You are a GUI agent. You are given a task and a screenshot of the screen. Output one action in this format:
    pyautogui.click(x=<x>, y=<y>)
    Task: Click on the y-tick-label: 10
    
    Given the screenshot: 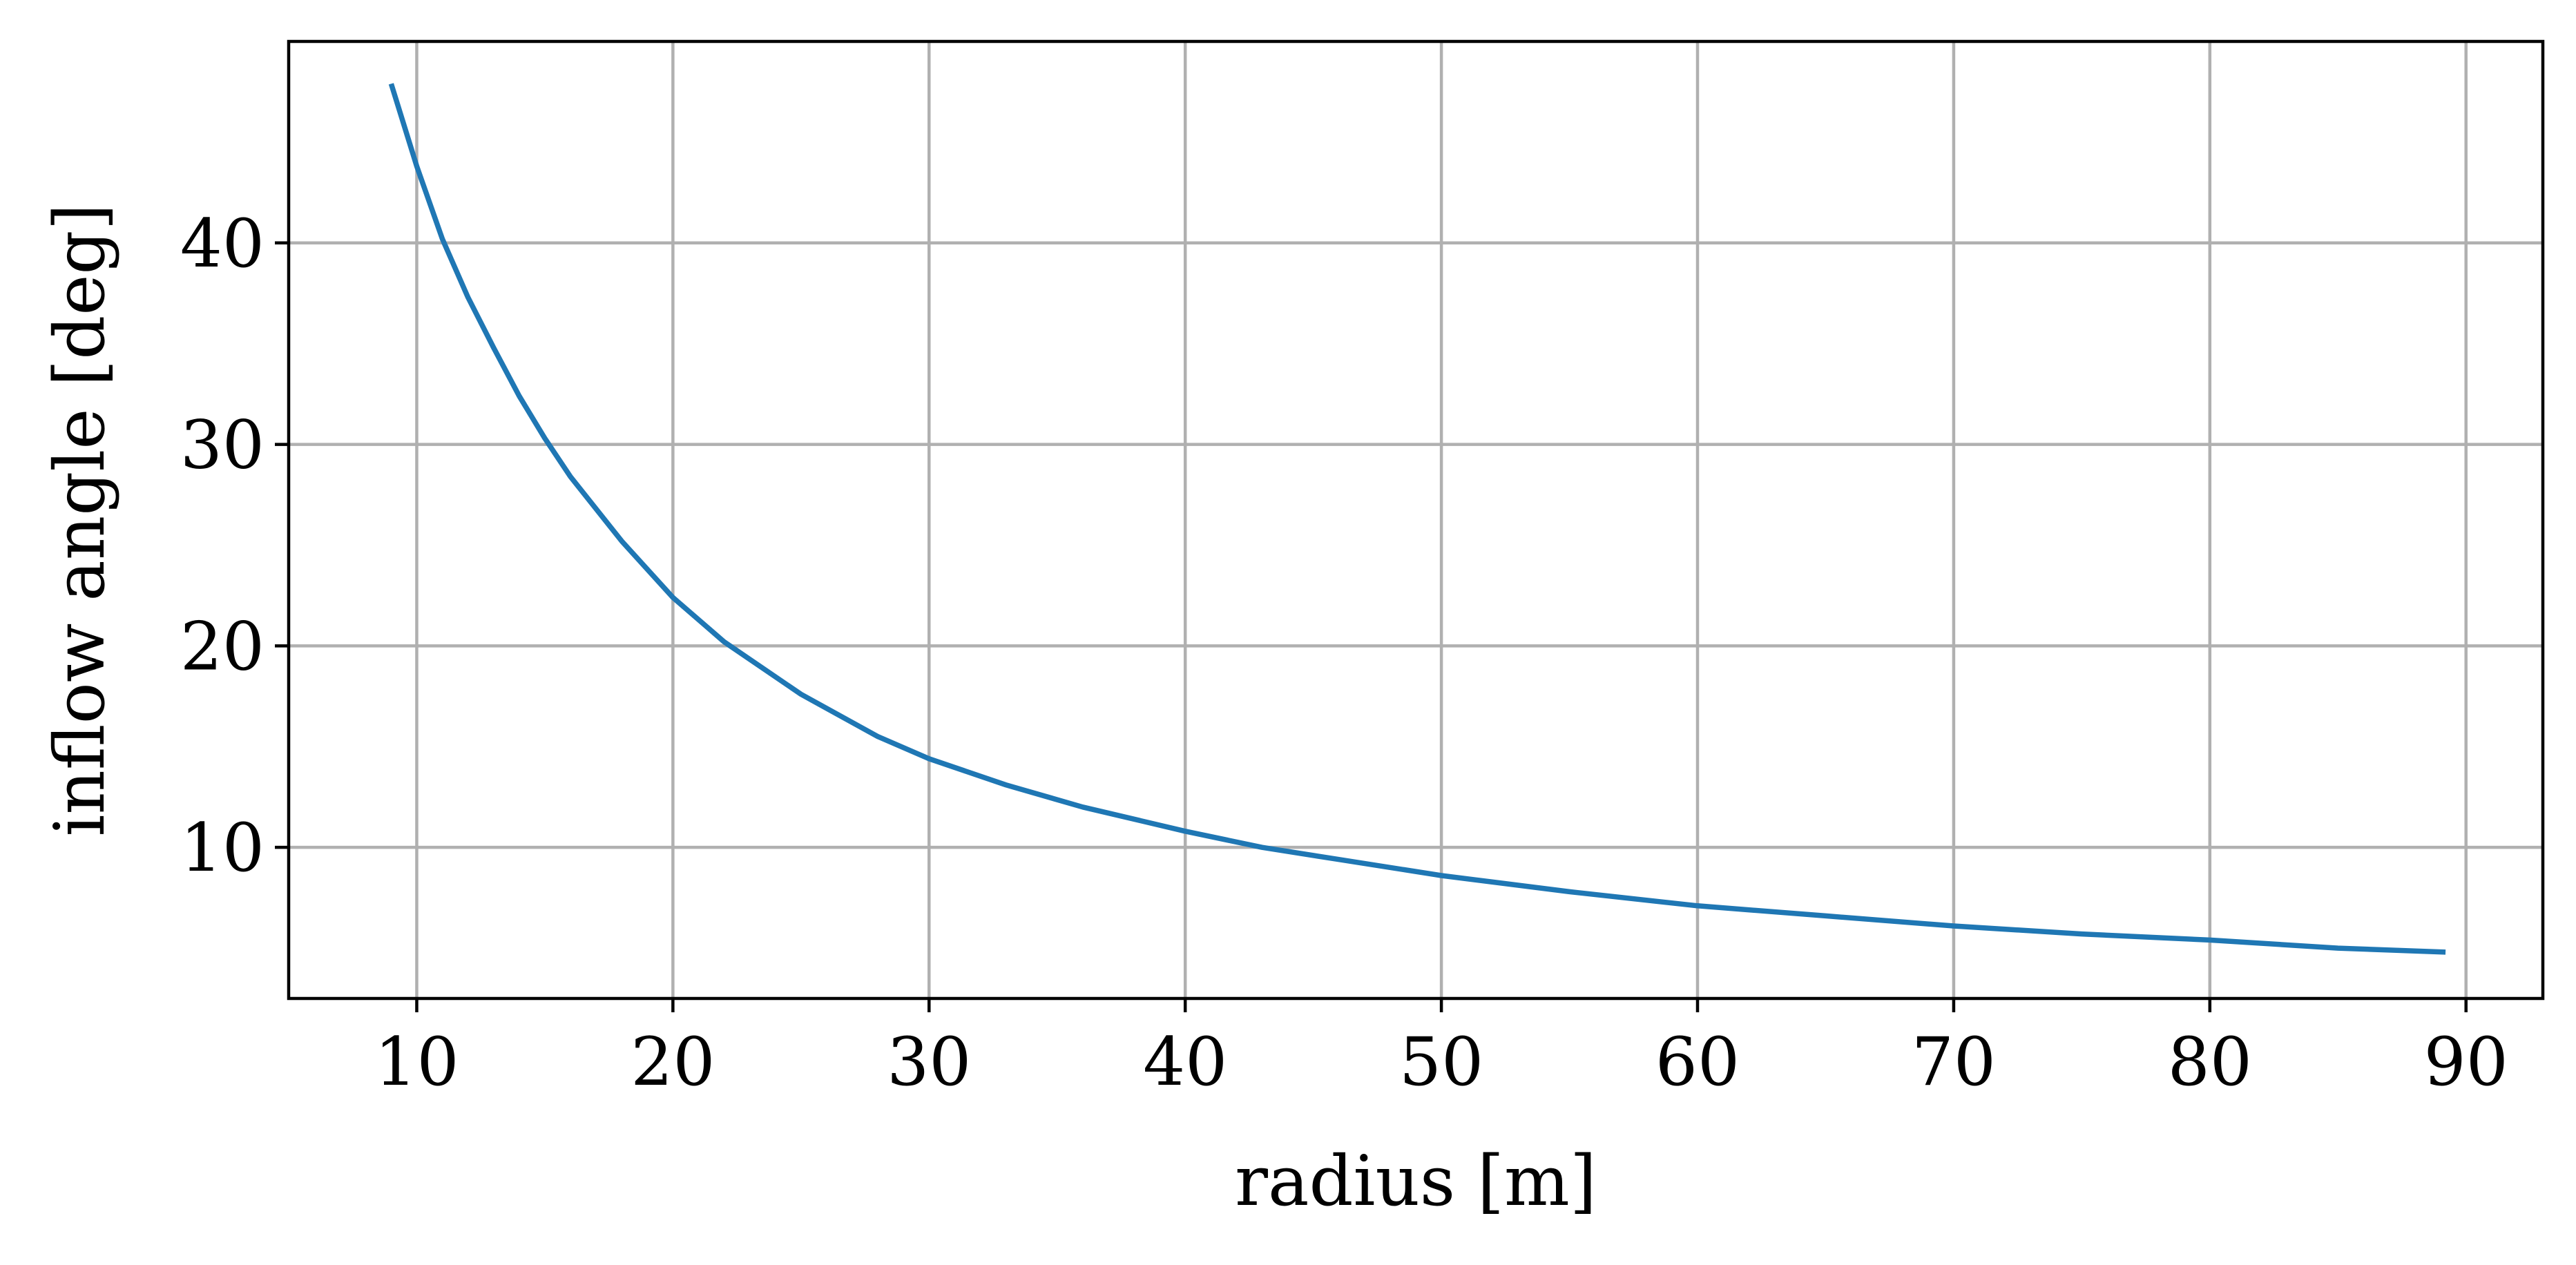 What is the action you would take?
    pyautogui.click(x=222, y=848)
    